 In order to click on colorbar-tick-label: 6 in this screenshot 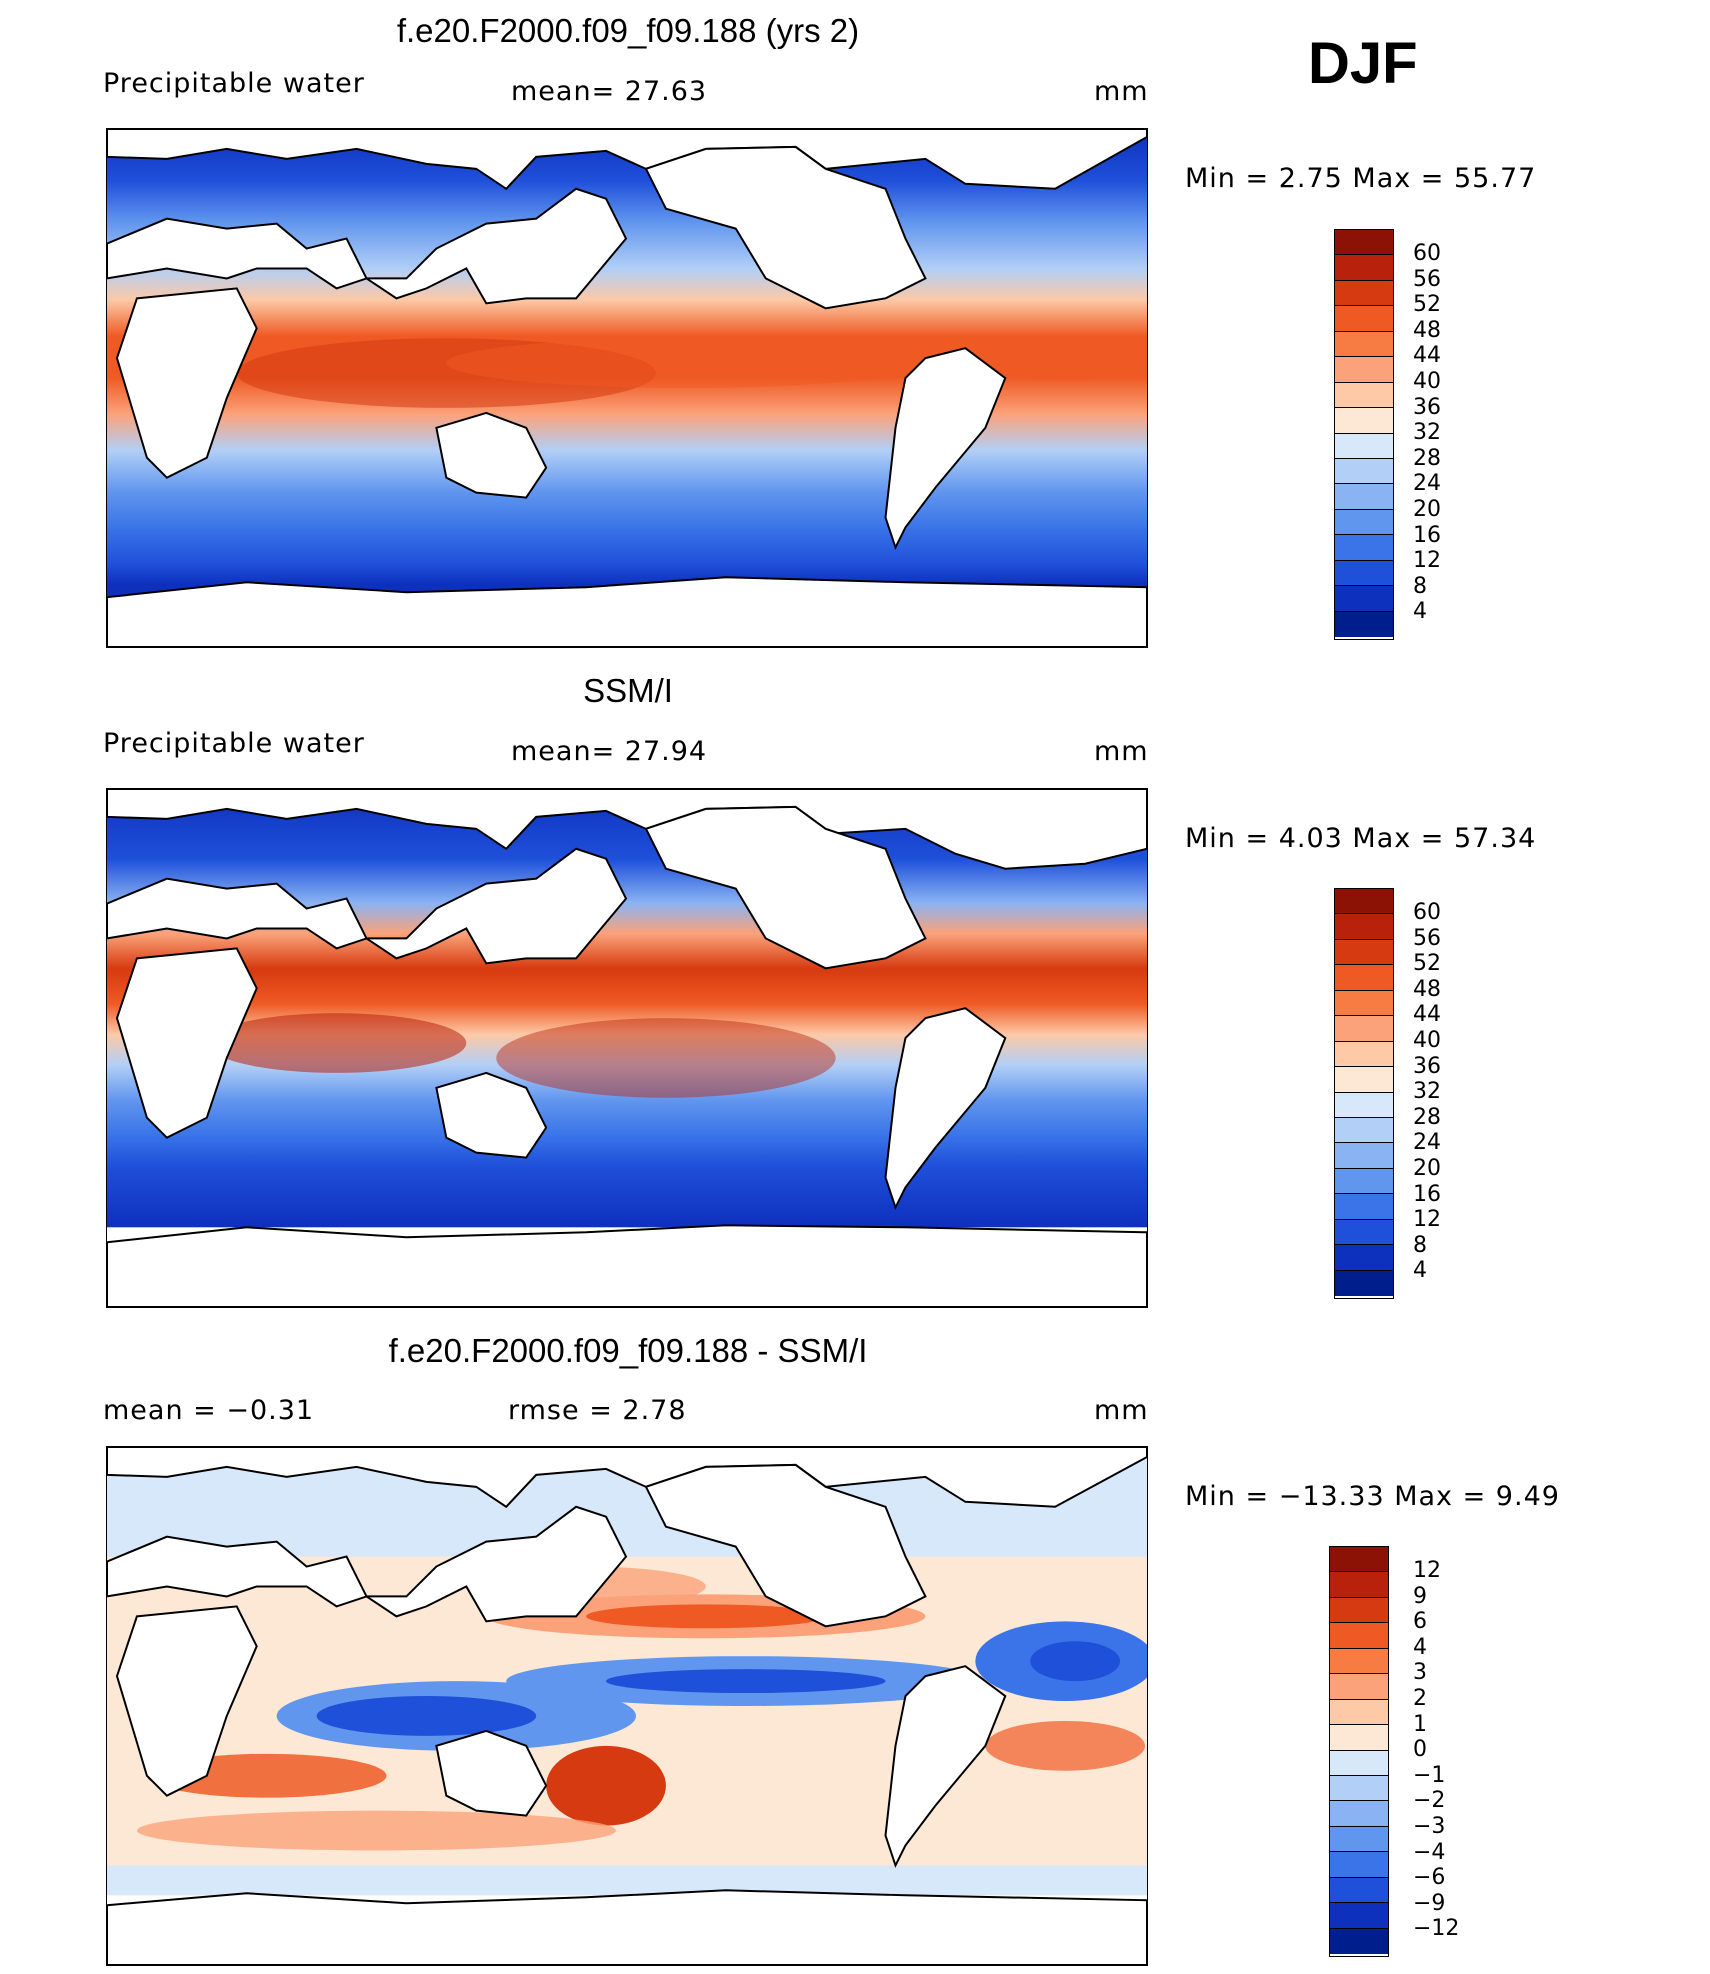, I will do `click(1420, 1622)`.